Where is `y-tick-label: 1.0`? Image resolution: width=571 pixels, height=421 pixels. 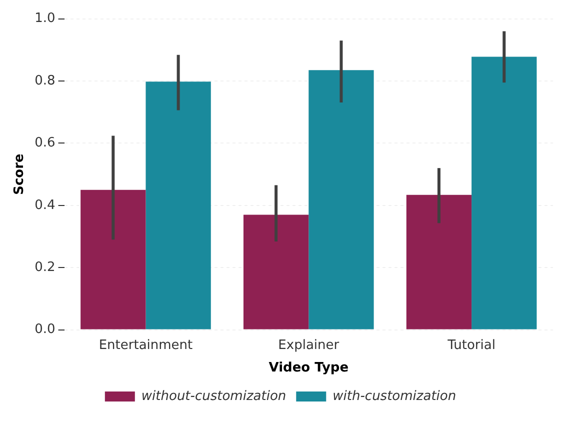 y-tick-label: 1.0 is located at coordinates (45, 18).